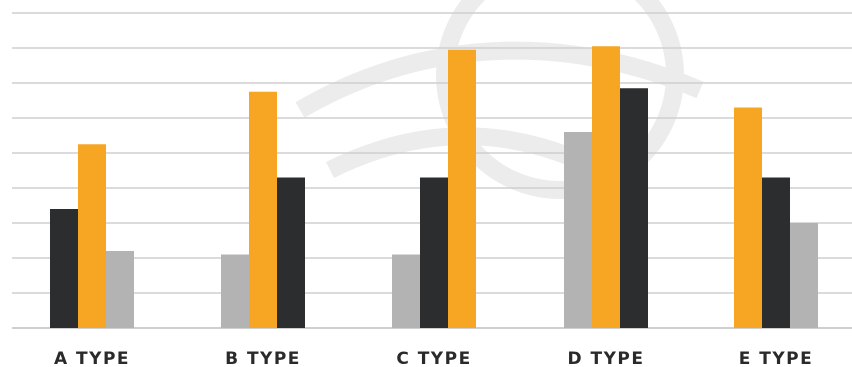 The image size is (852, 367). I want to click on x-label-c-type: C TYPE, so click(433, 358).